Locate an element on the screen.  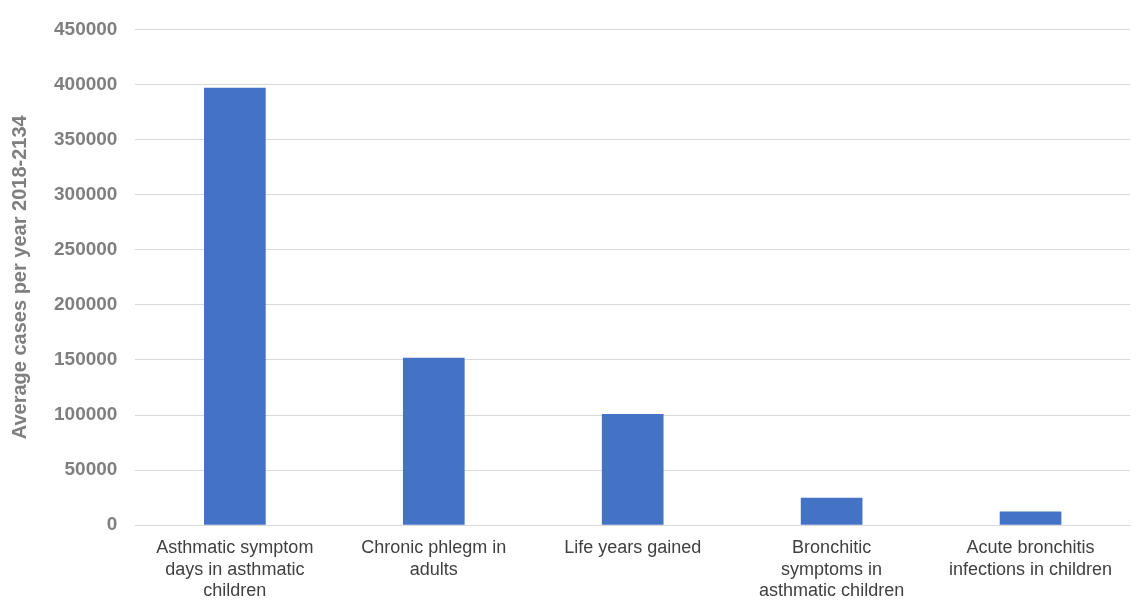
x-tick-label: Chronic phlegm in adults is located at coordinates (434, 557).